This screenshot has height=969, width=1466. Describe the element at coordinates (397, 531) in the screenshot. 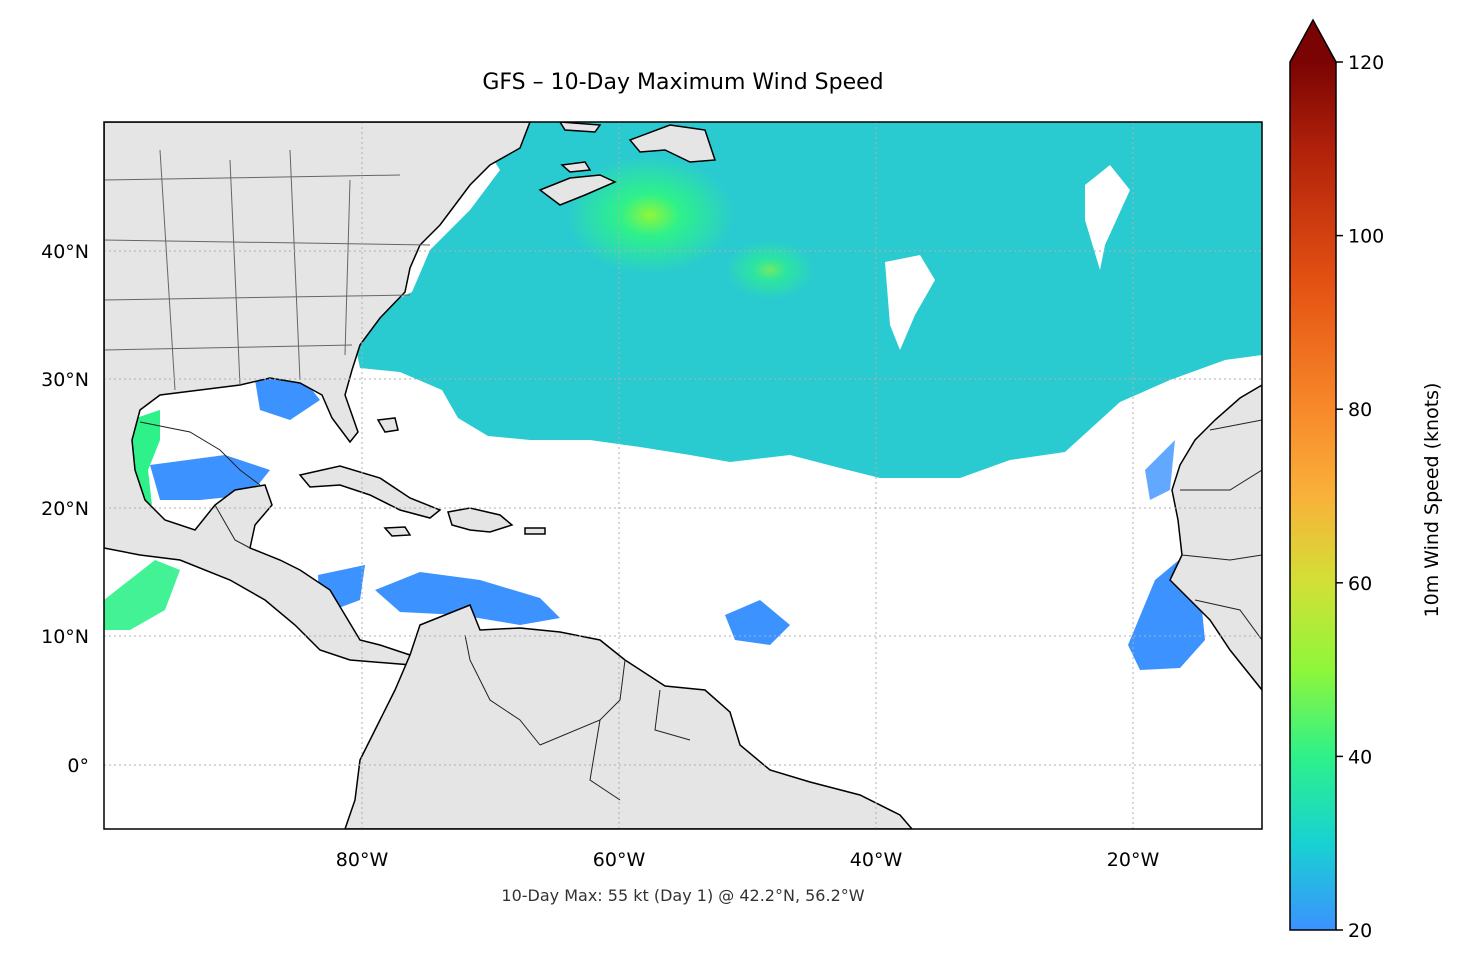

I see `jamaica-land` at that location.